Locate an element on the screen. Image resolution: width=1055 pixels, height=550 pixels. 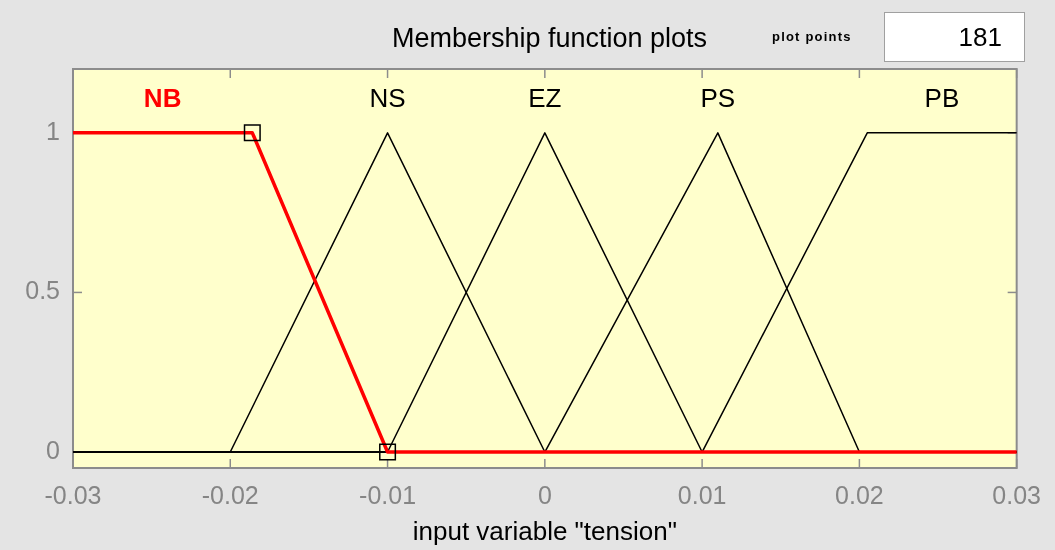
x-tick-label: -0.02 is located at coordinates (230, 494).